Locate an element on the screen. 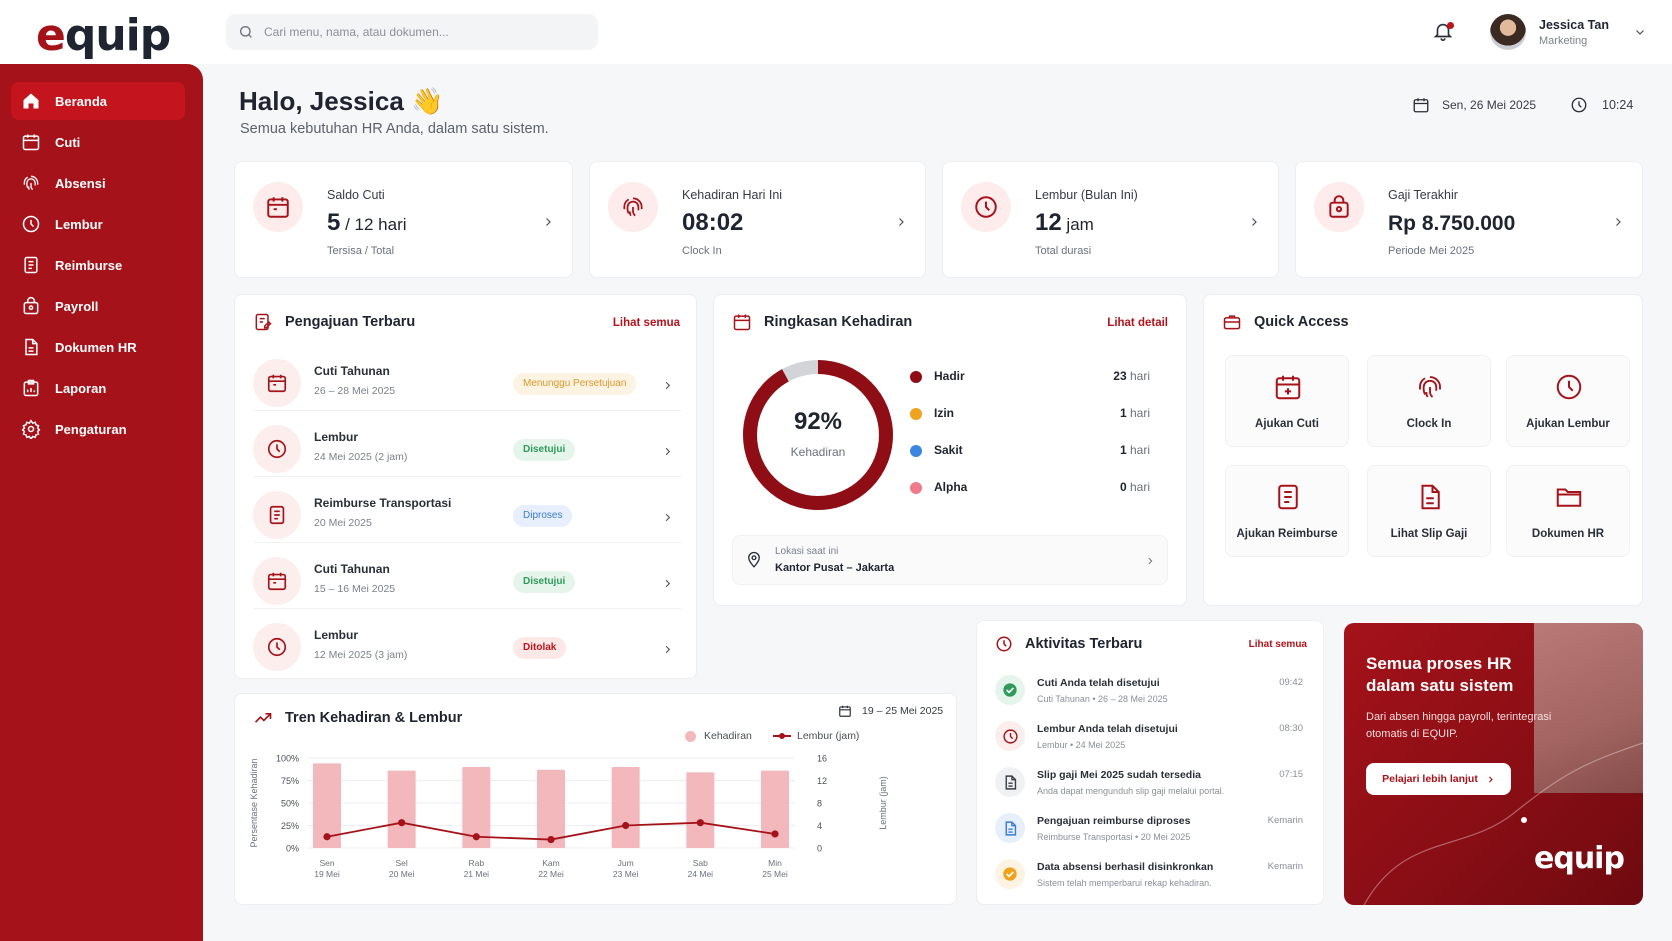  attendance-detail-link: Lihat detail is located at coordinates (1137, 323).